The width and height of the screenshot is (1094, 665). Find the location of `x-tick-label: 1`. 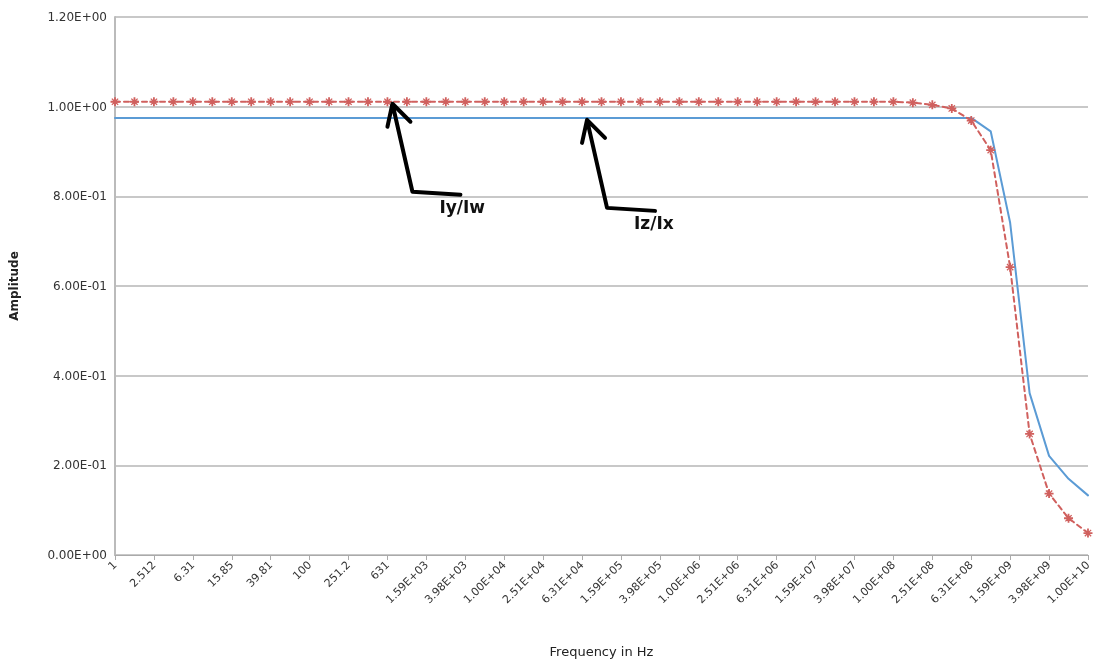

x-tick-label: 1 is located at coordinates (112, 565).